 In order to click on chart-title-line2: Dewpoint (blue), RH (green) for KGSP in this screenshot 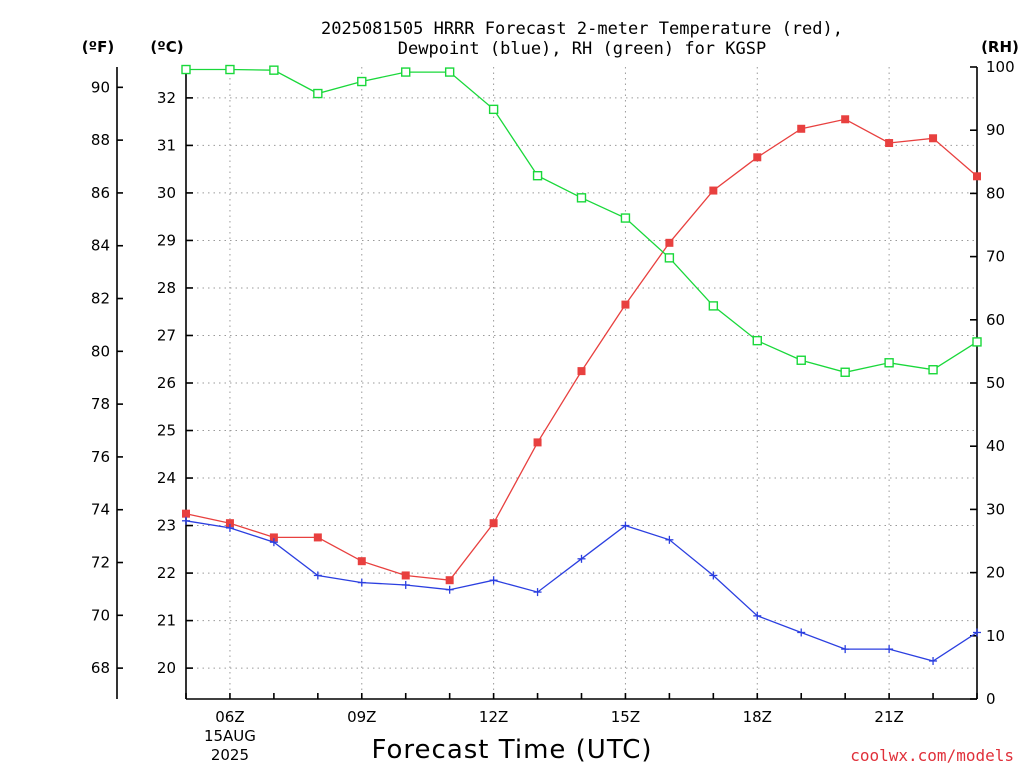, I will do `click(582, 49)`.